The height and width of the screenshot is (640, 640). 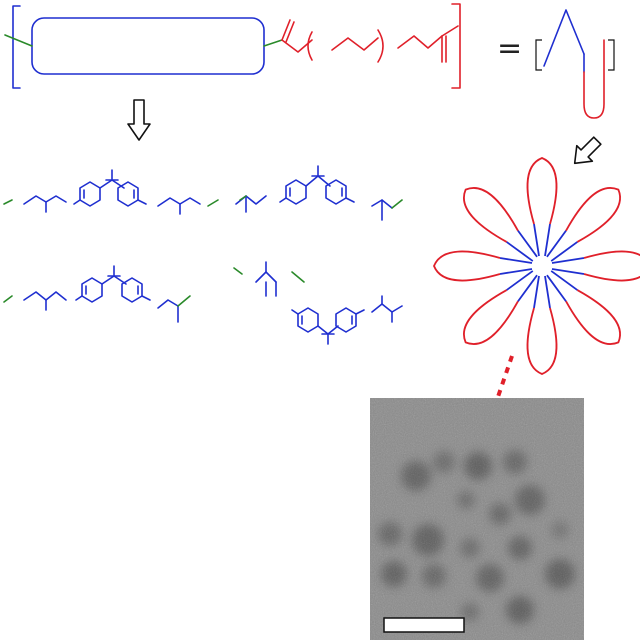 What do you see at coordinates (424, 625) in the screenshot?
I see `scale-bar` at bounding box center [424, 625].